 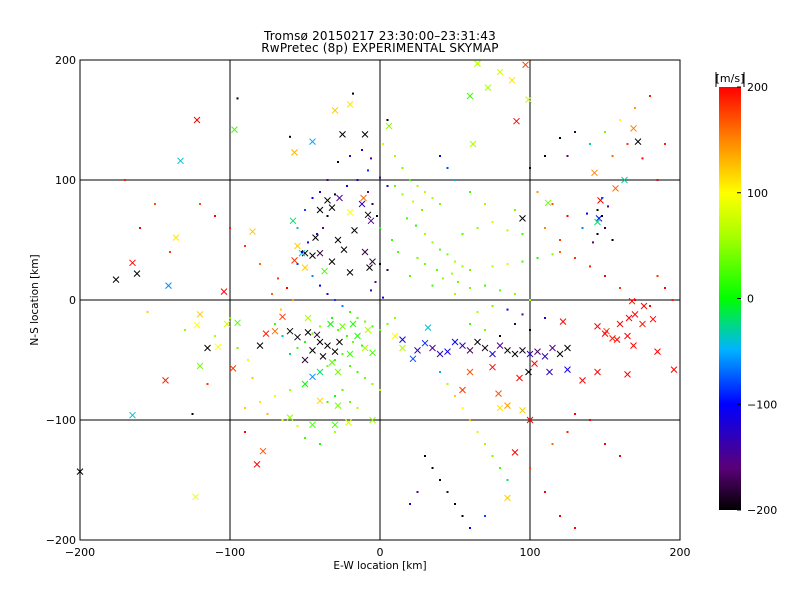 I want to click on colorbar-tick-label: 200, so click(x=757, y=87).